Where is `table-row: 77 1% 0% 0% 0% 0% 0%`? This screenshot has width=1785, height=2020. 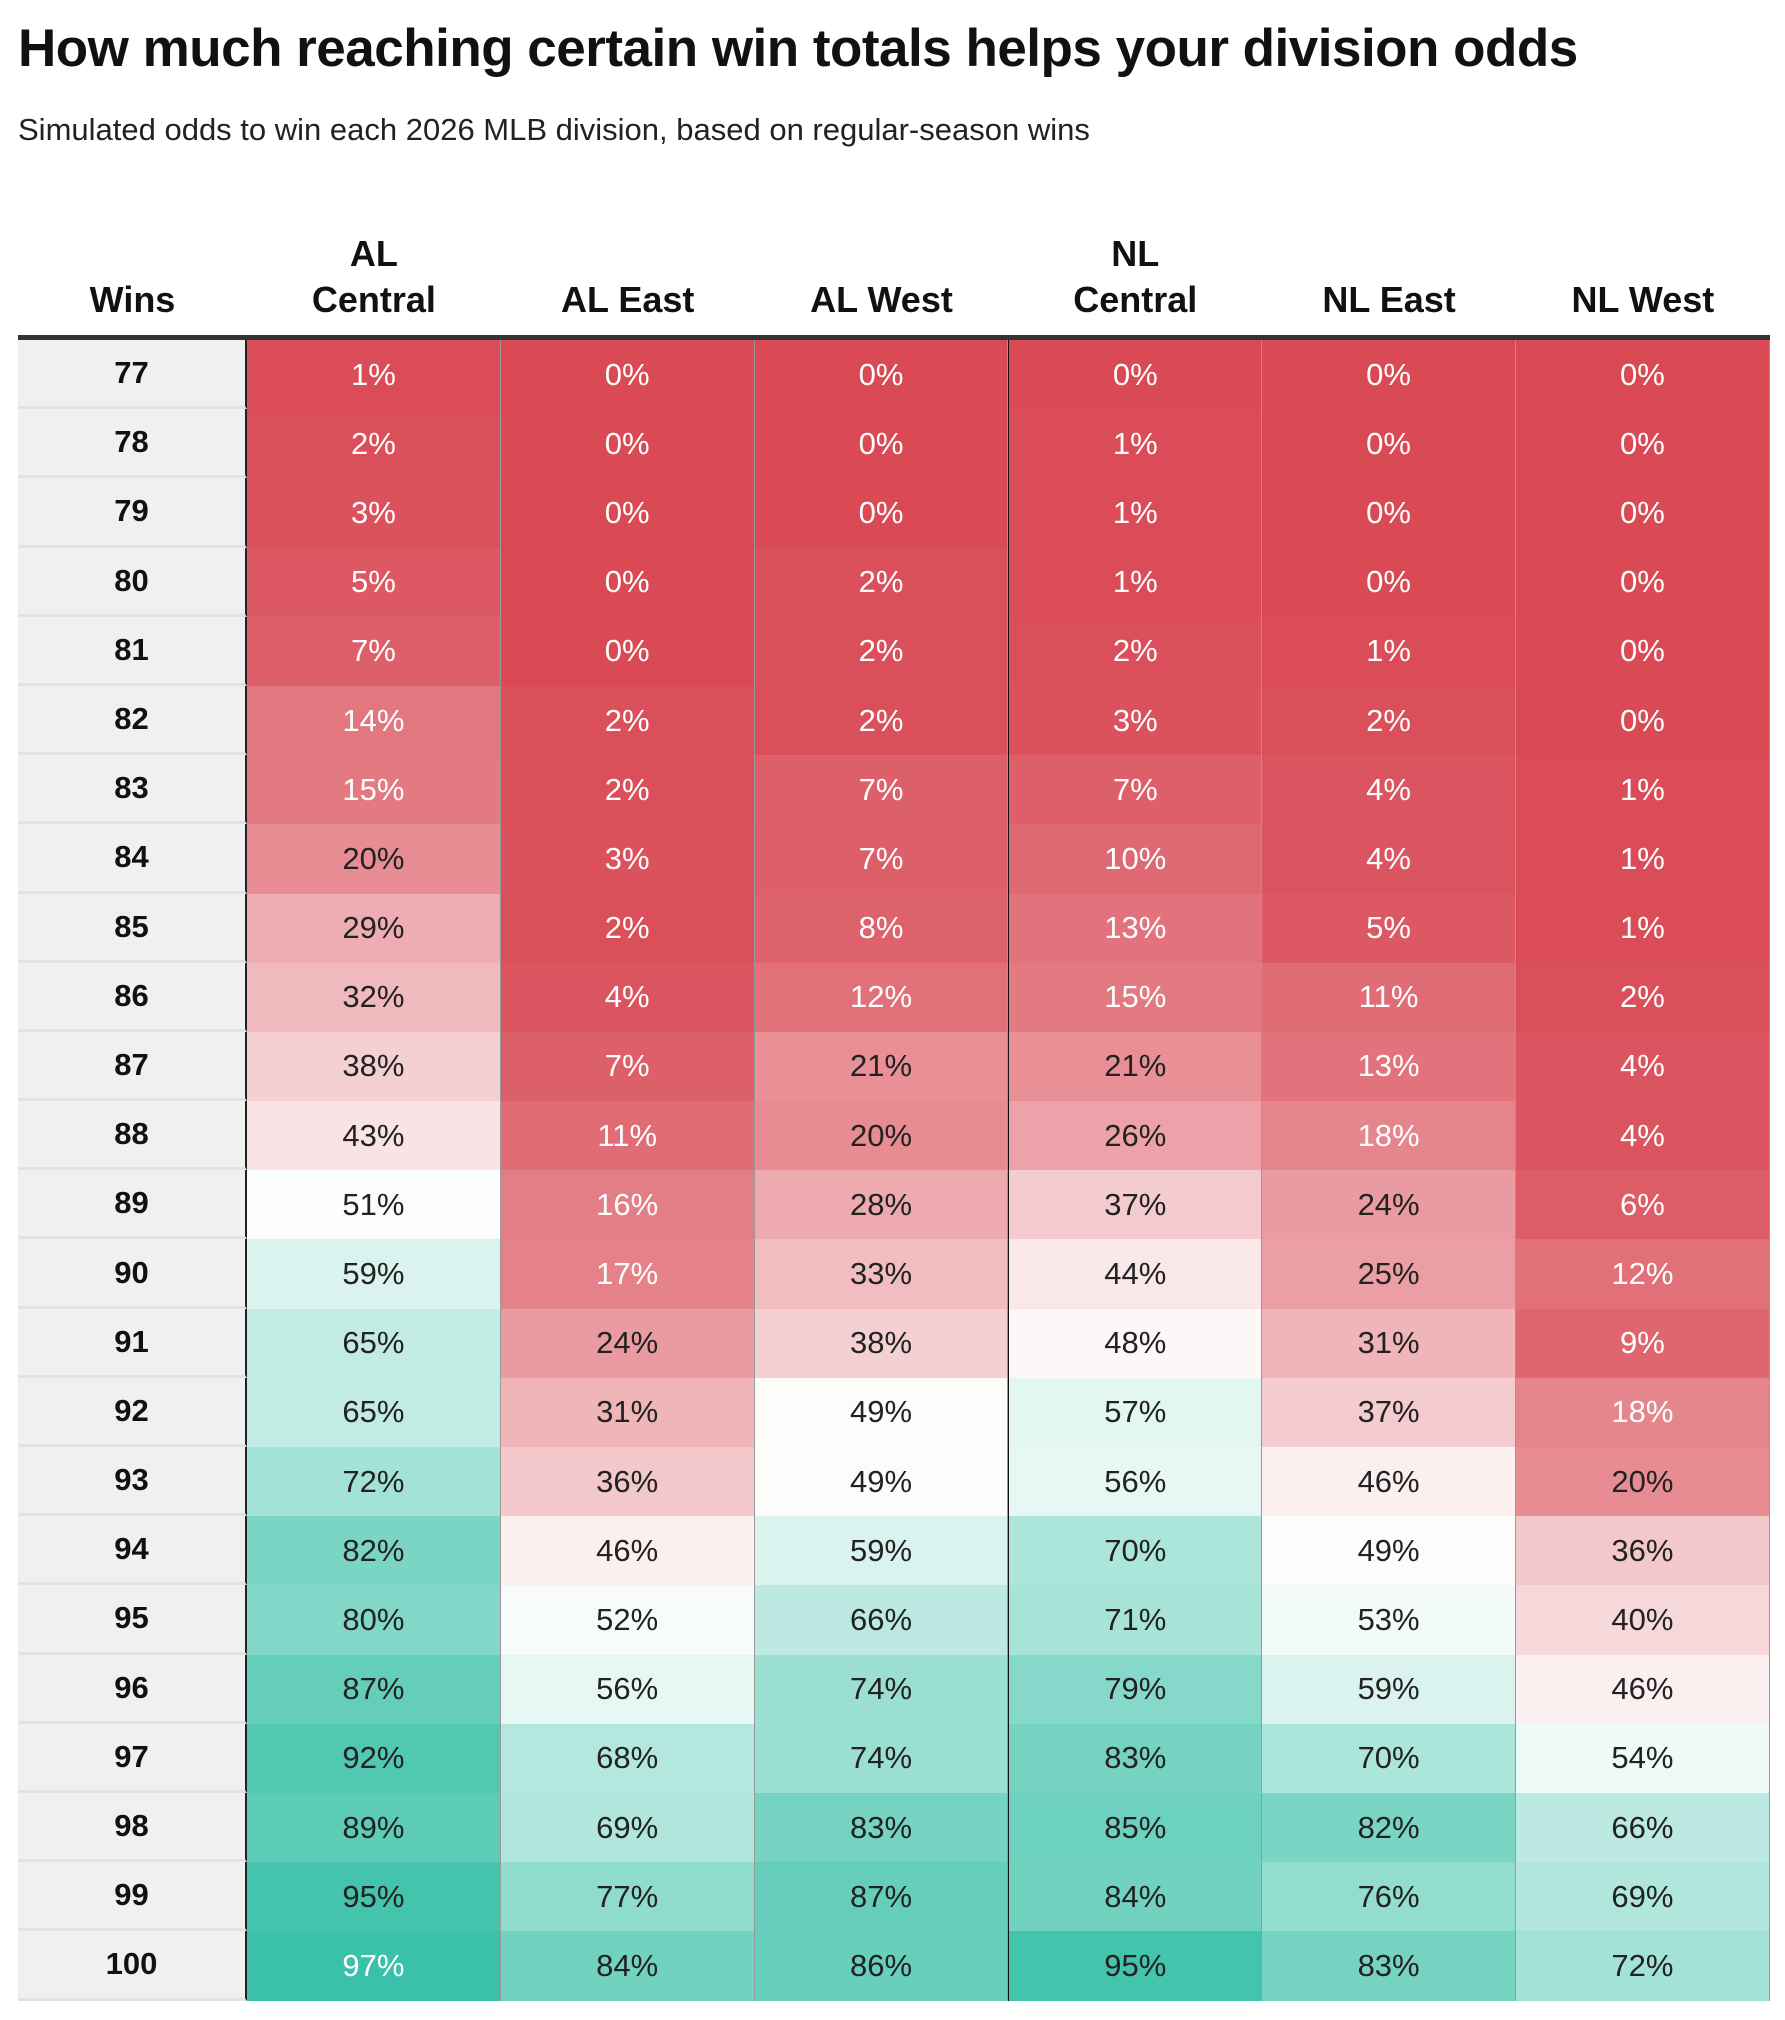
table-row: 77 1% 0% 0% 0% 0% 0% is located at coordinates (894, 375).